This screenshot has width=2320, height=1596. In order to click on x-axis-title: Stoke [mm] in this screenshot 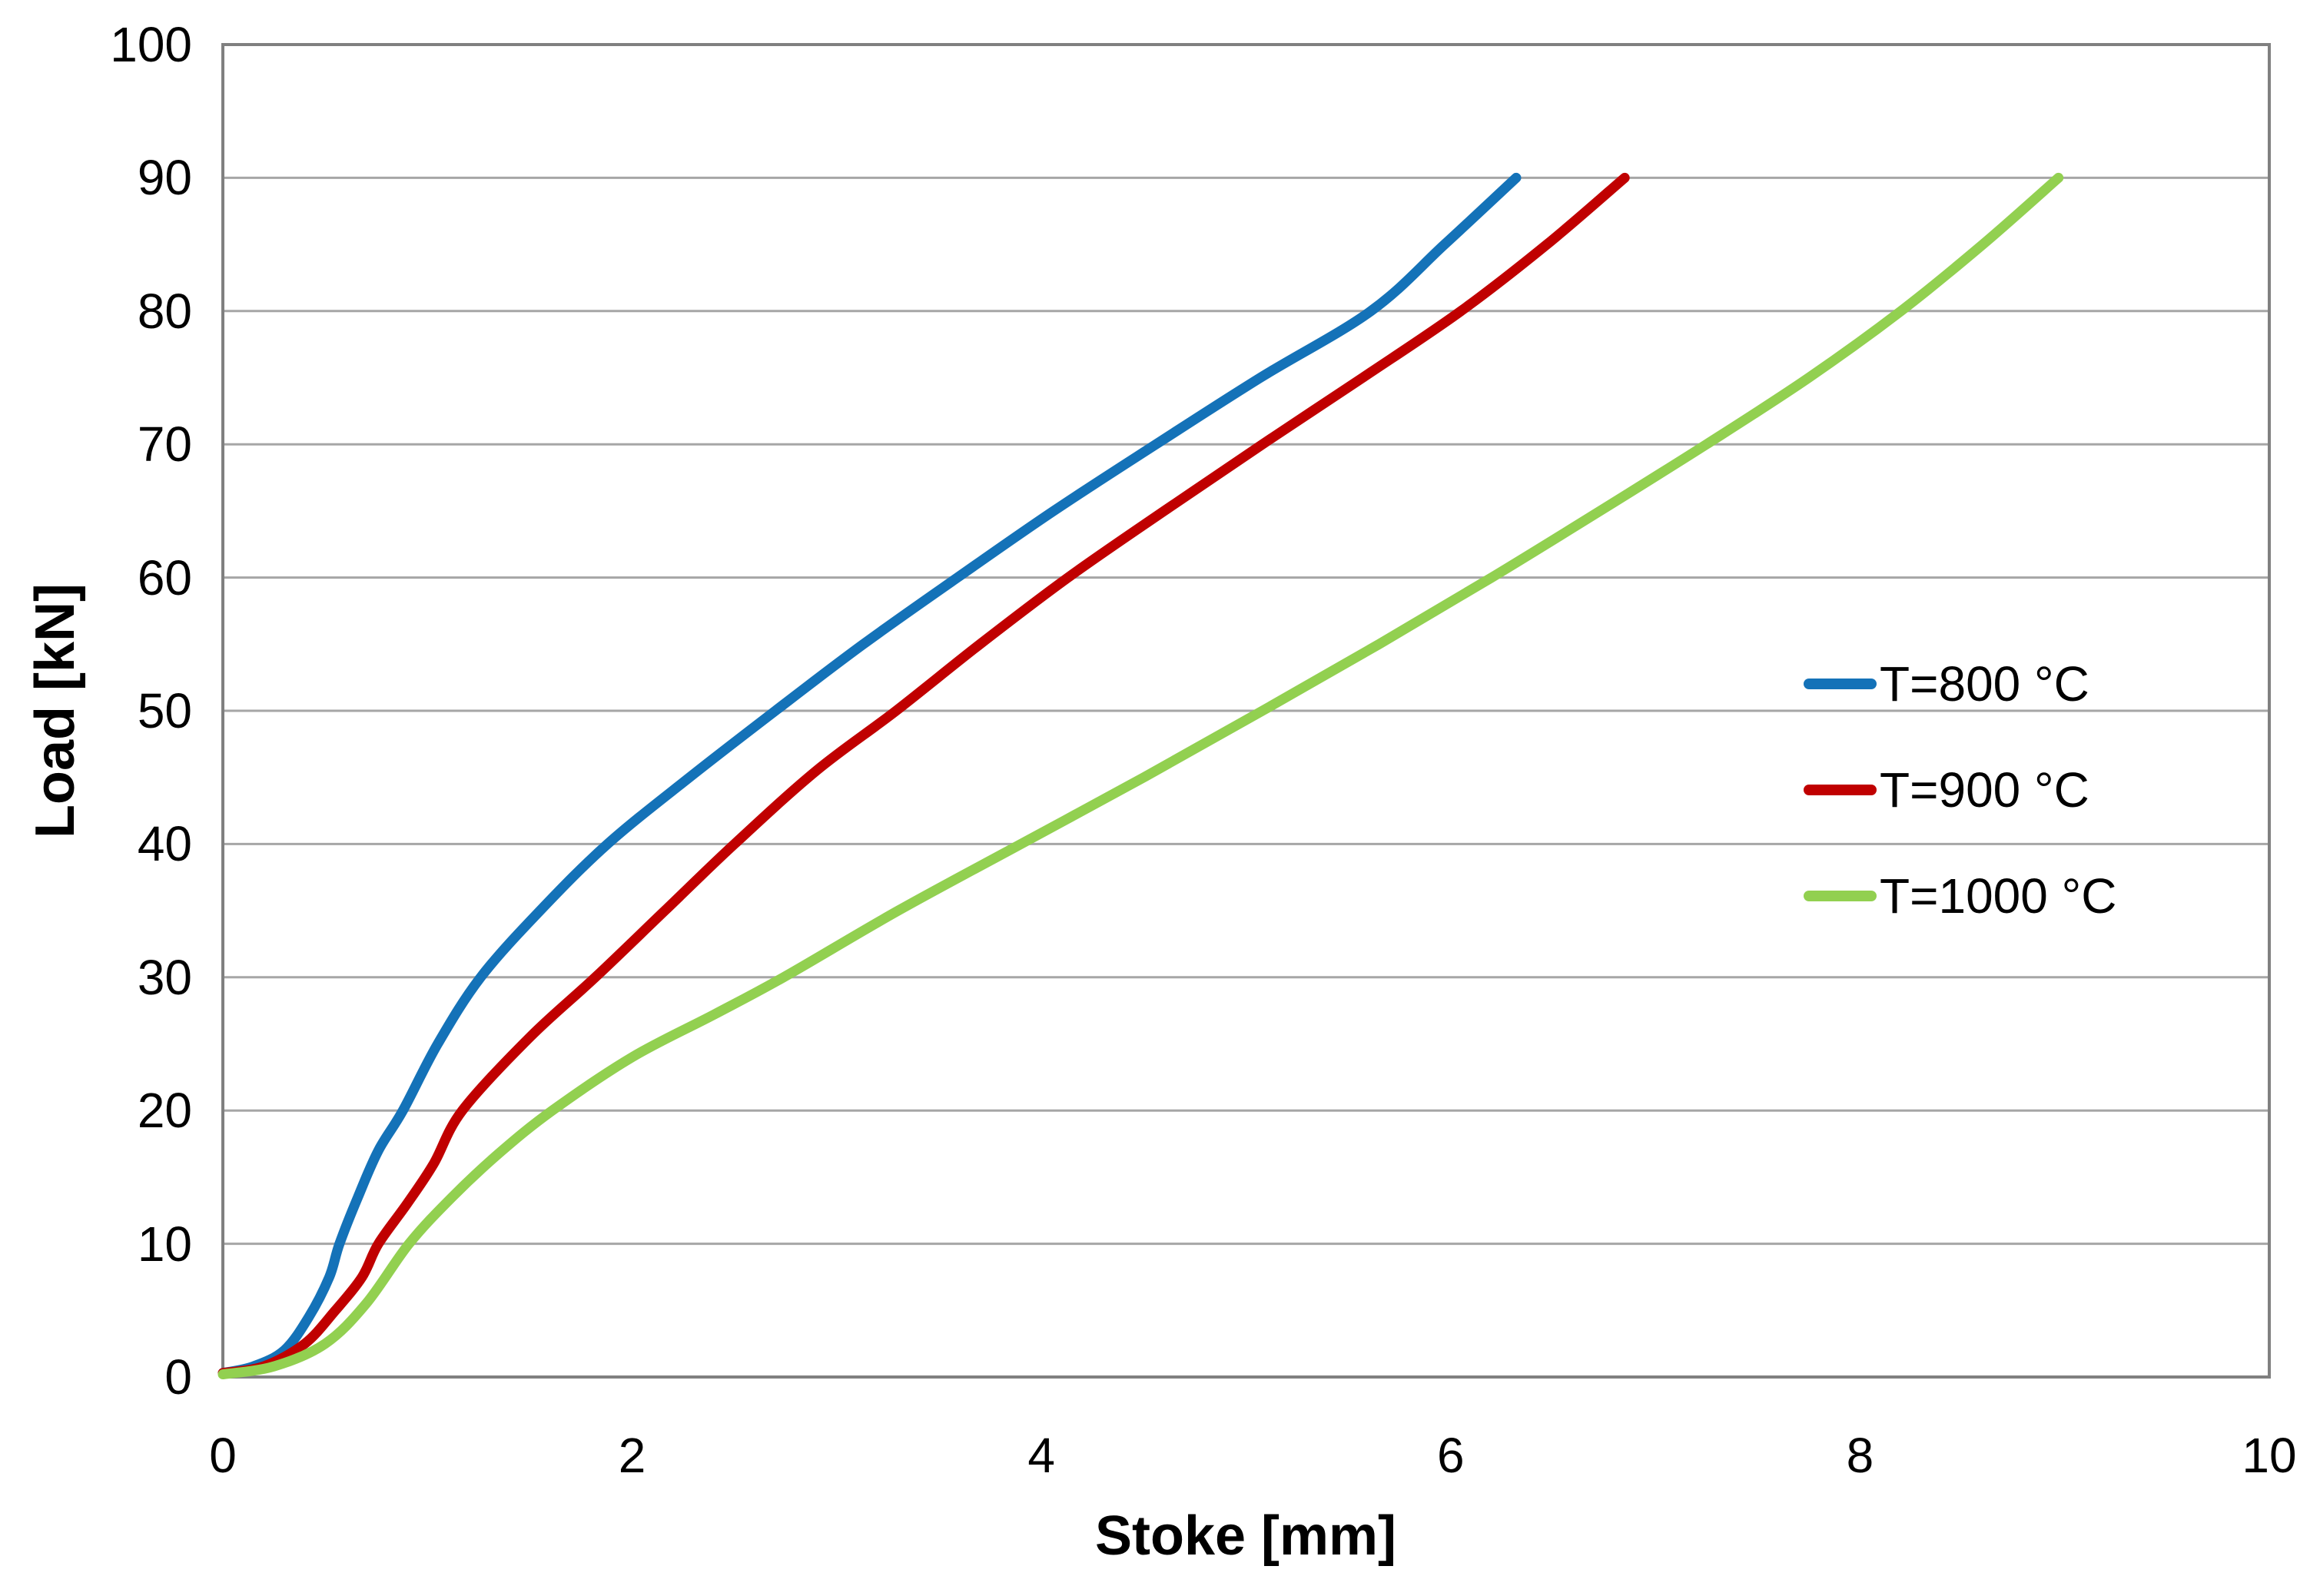, I will do `click(1245, 1536)`.